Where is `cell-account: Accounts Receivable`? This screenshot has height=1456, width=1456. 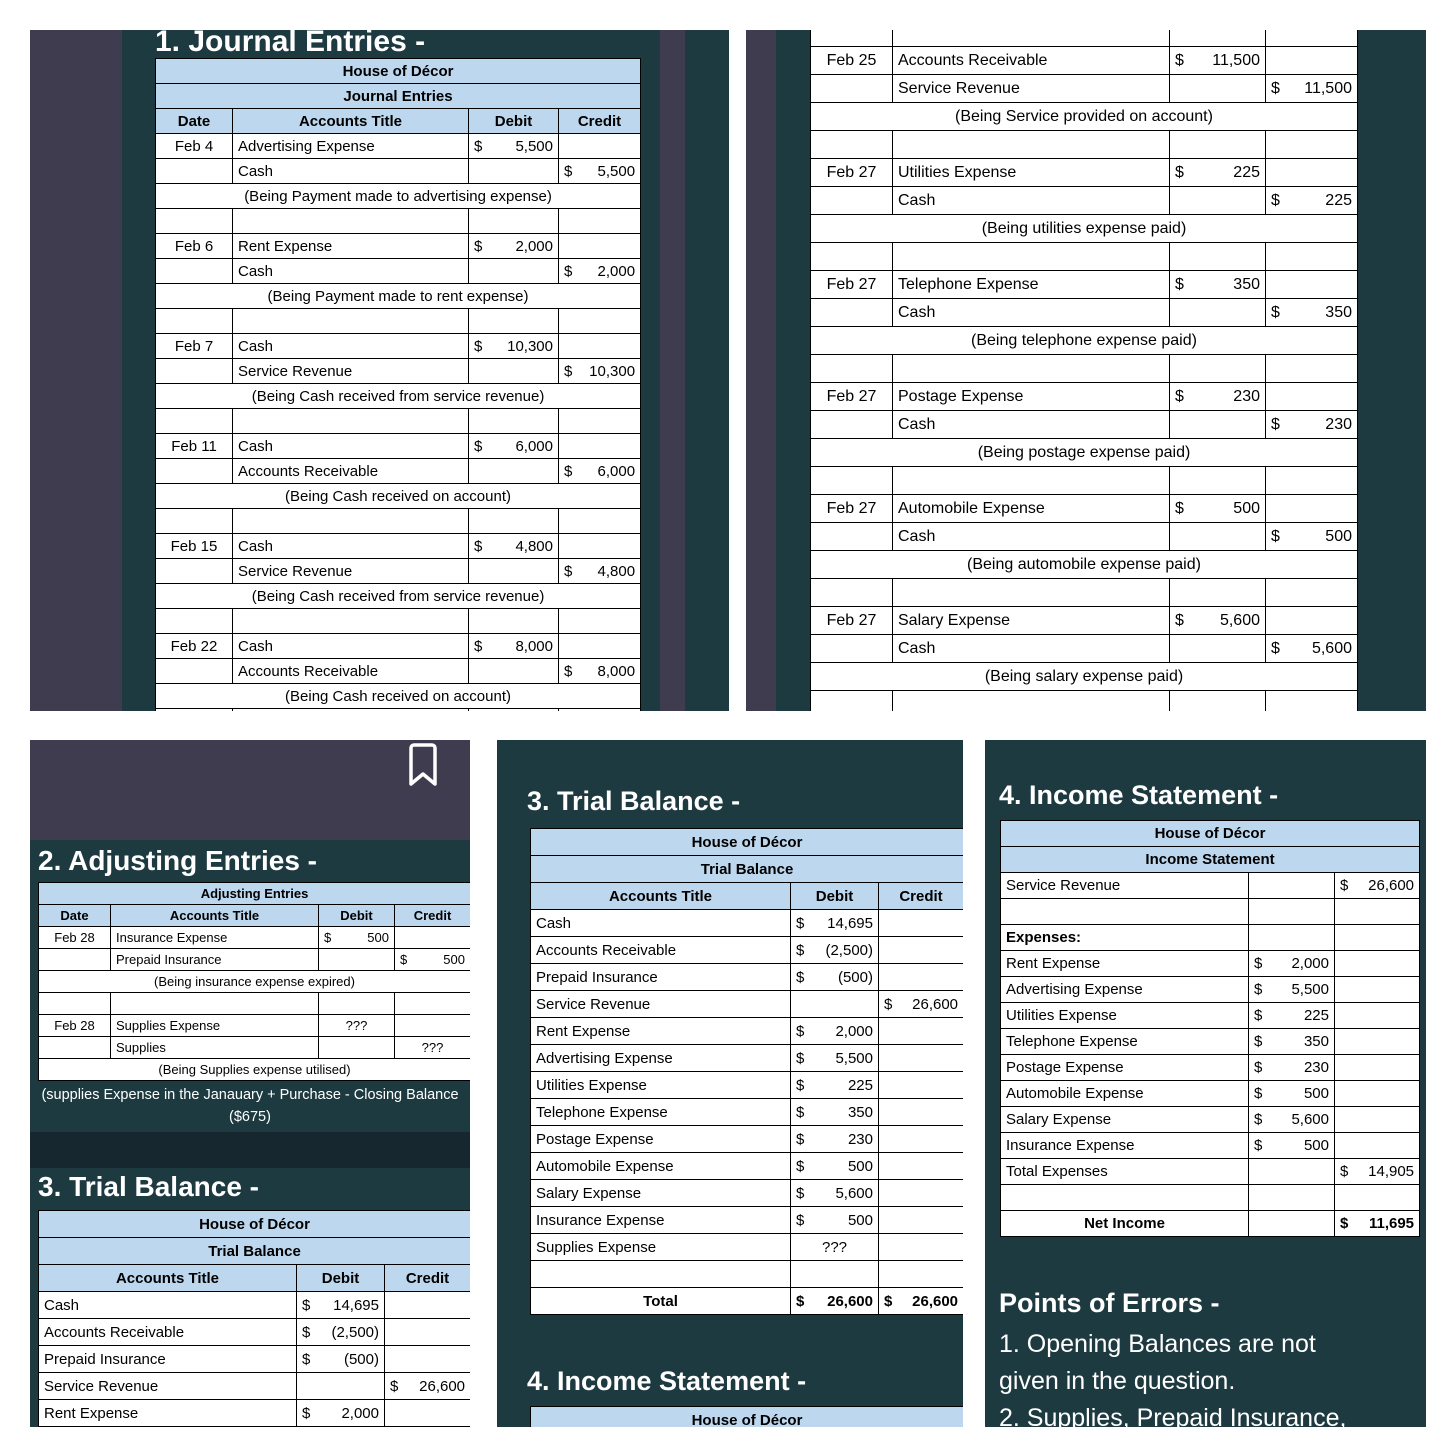
cell-account: Accounts Receivable is located at coordinates (167, 1332).